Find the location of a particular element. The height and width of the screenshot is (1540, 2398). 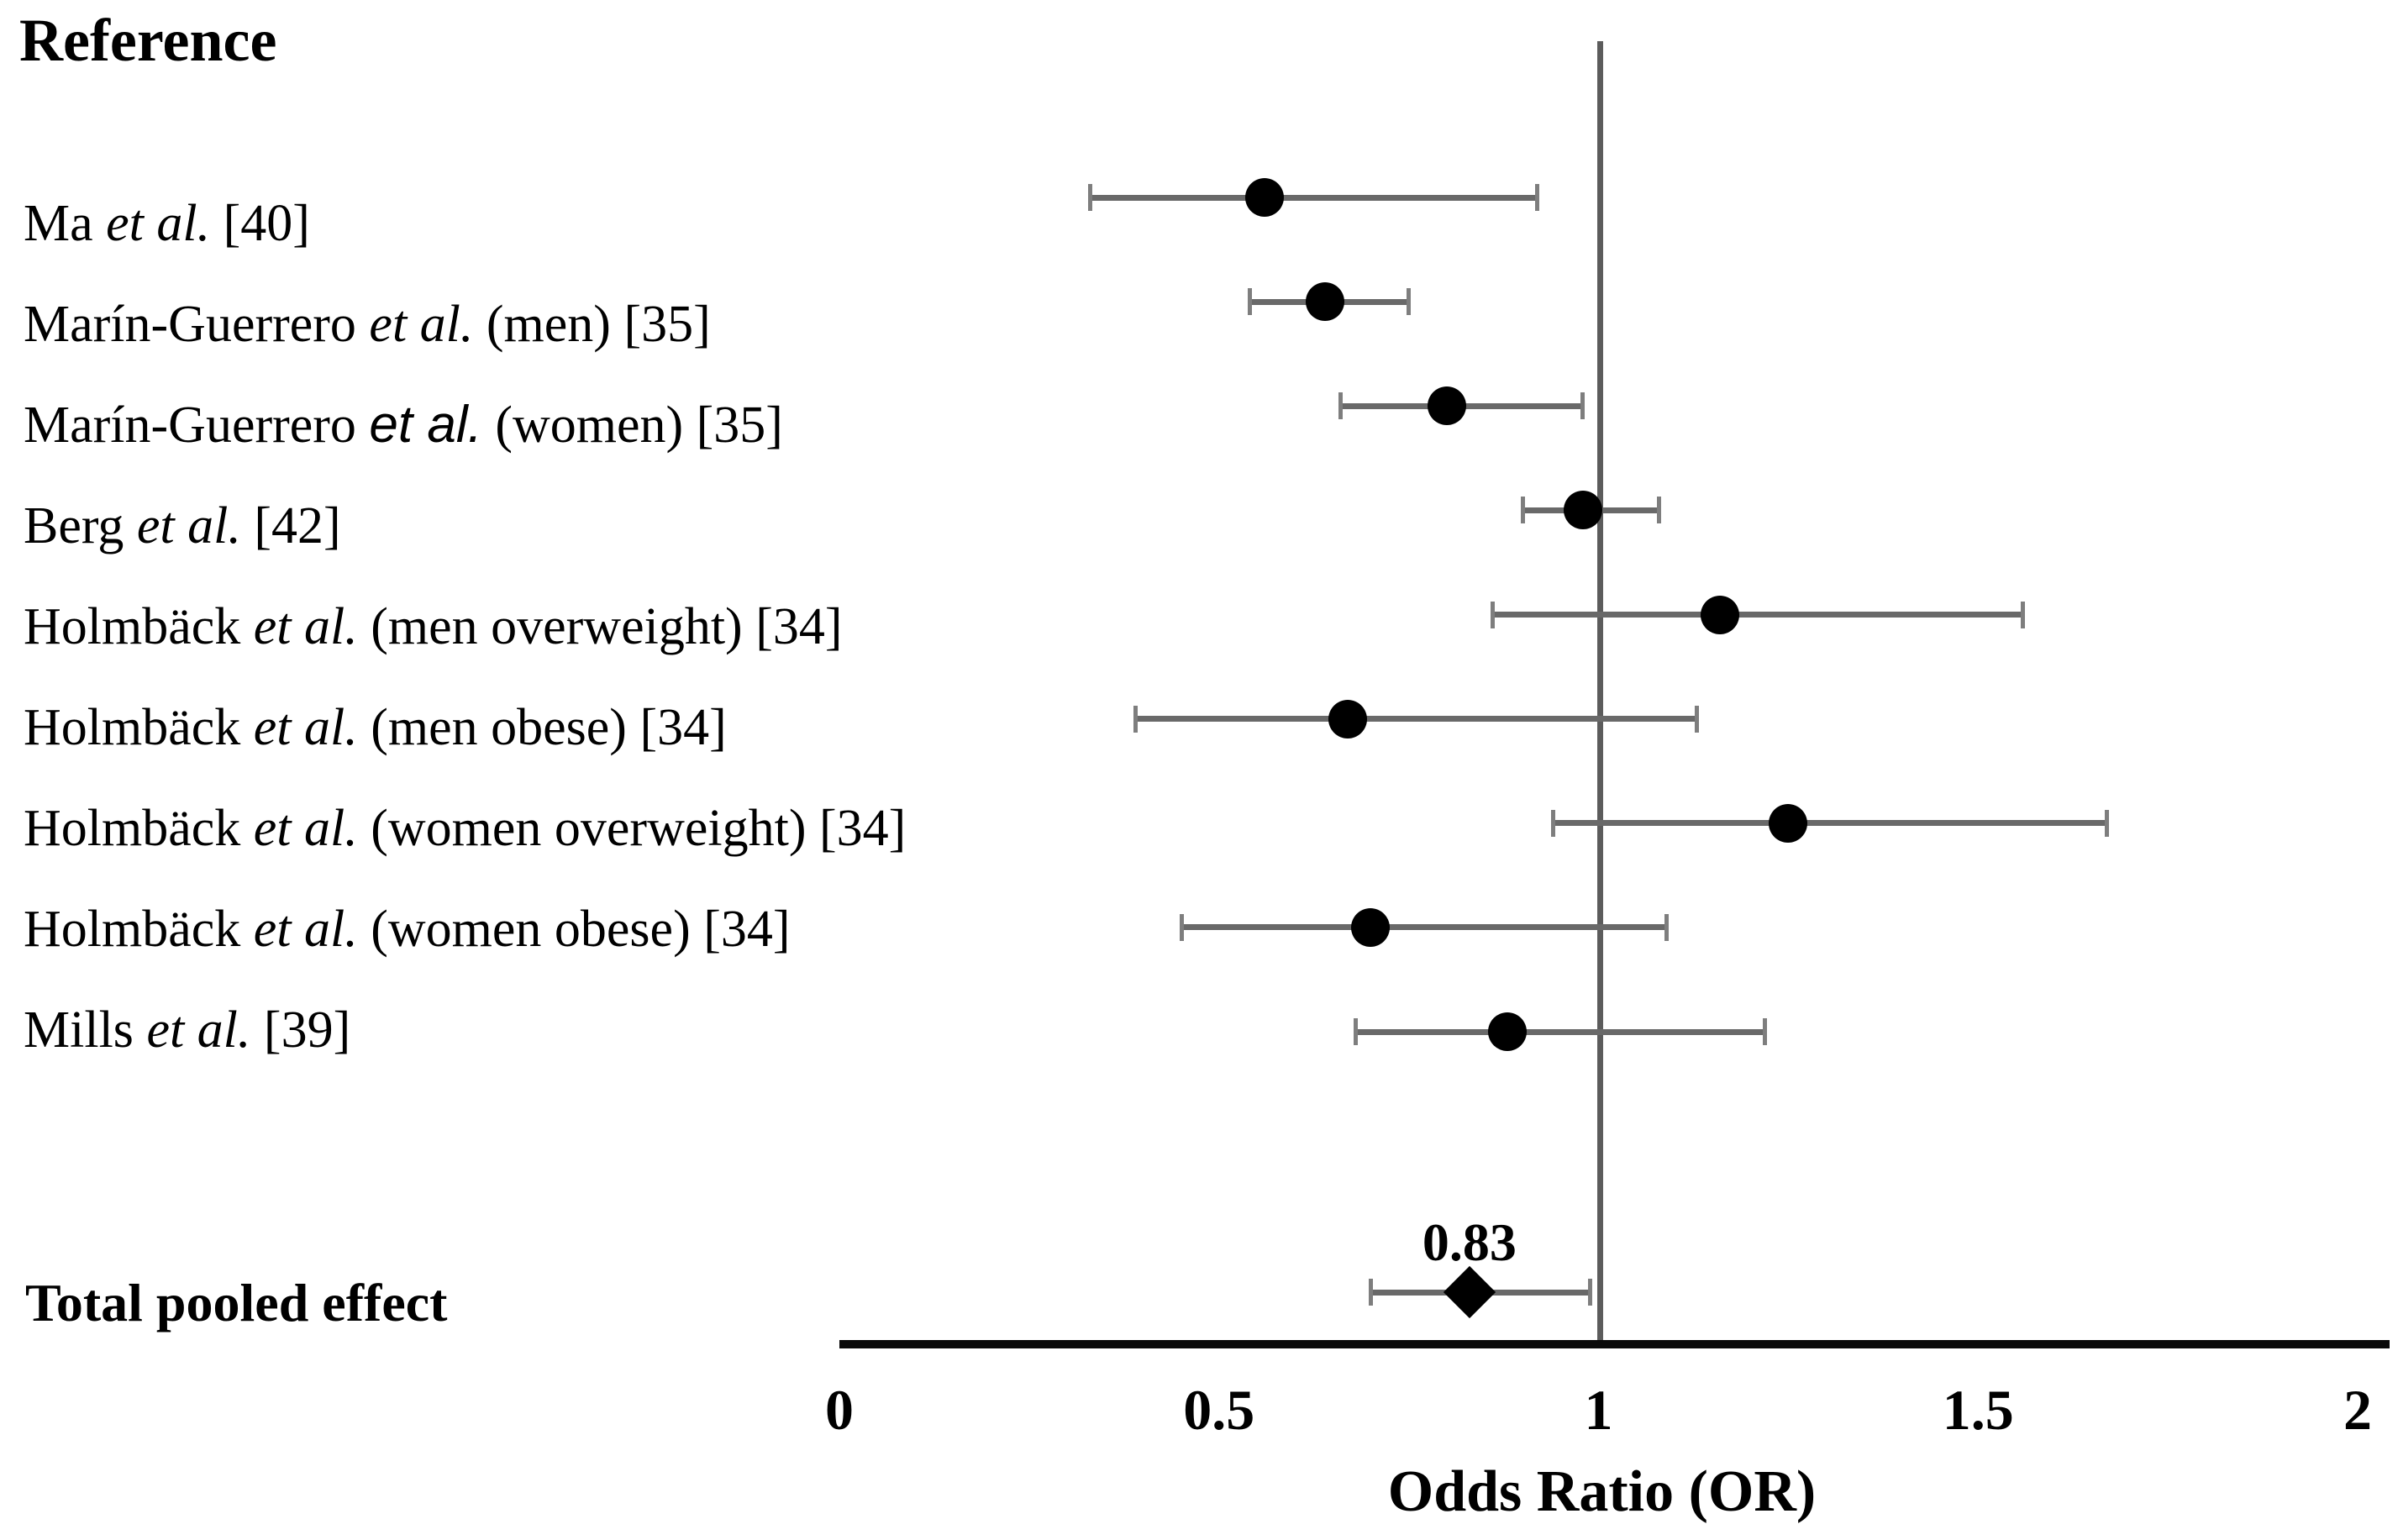

study-label: Ma et al. [40] is located at coordinates (167, 223).